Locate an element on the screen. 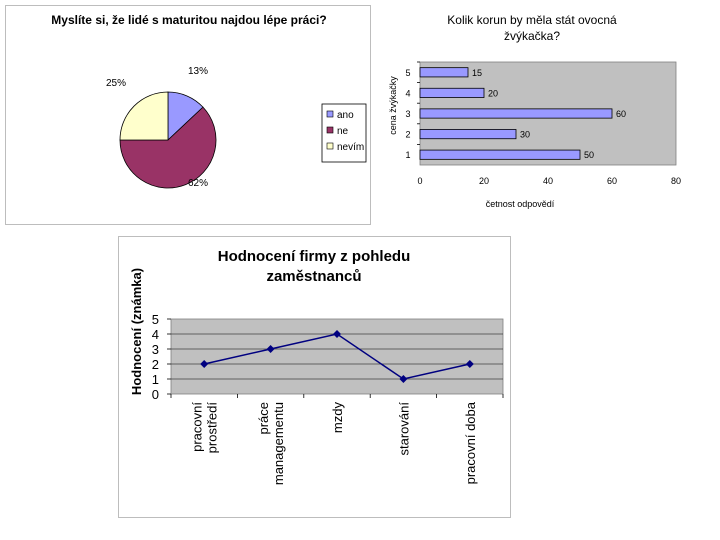 This screenshot has width=720, height=540. x-tick-label: managementu is located at coordinates (278, 443).